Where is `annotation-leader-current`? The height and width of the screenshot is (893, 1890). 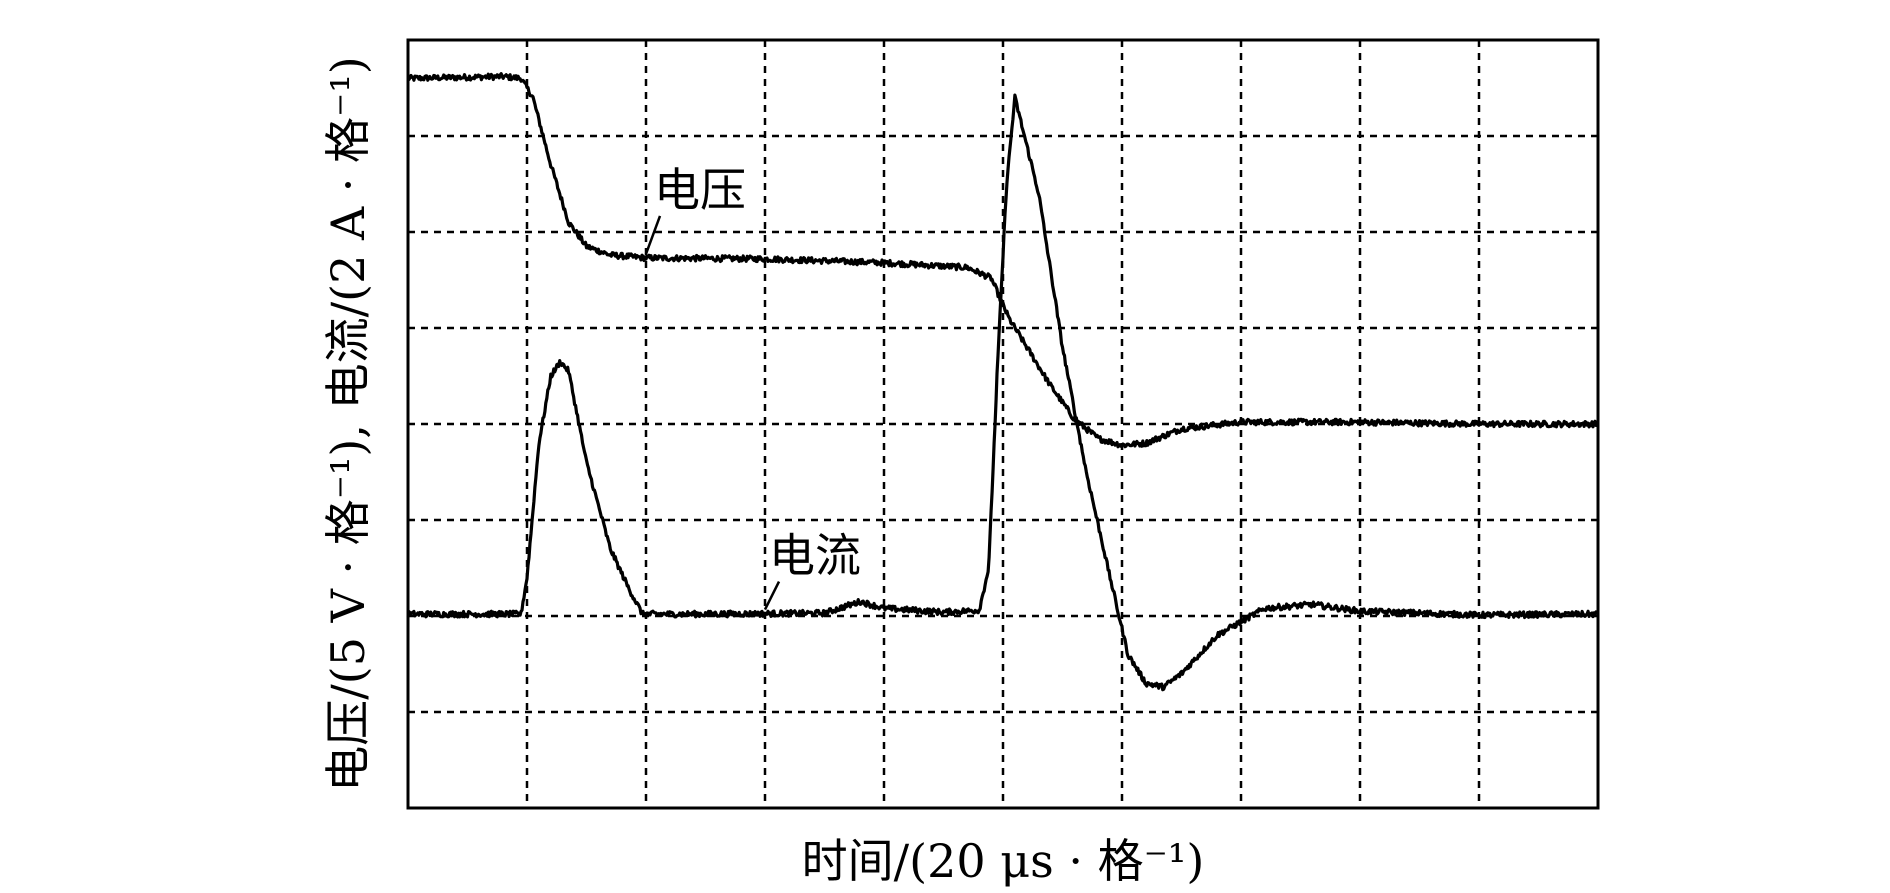
annotation-leader-current is located at coordinates (772, 596).